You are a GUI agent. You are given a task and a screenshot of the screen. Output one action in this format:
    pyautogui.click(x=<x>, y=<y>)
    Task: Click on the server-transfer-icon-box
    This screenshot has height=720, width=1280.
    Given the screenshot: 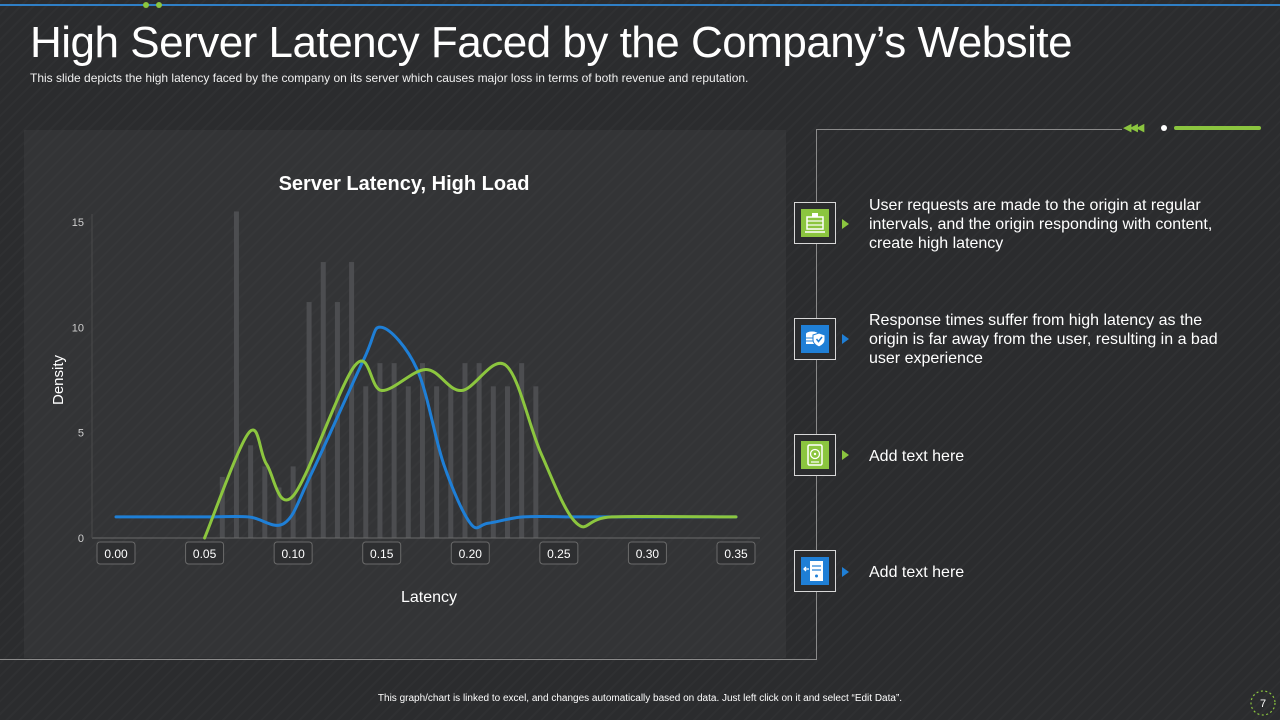 What is the action you would take?
    pyautogui.click(x=815, y=571)
    